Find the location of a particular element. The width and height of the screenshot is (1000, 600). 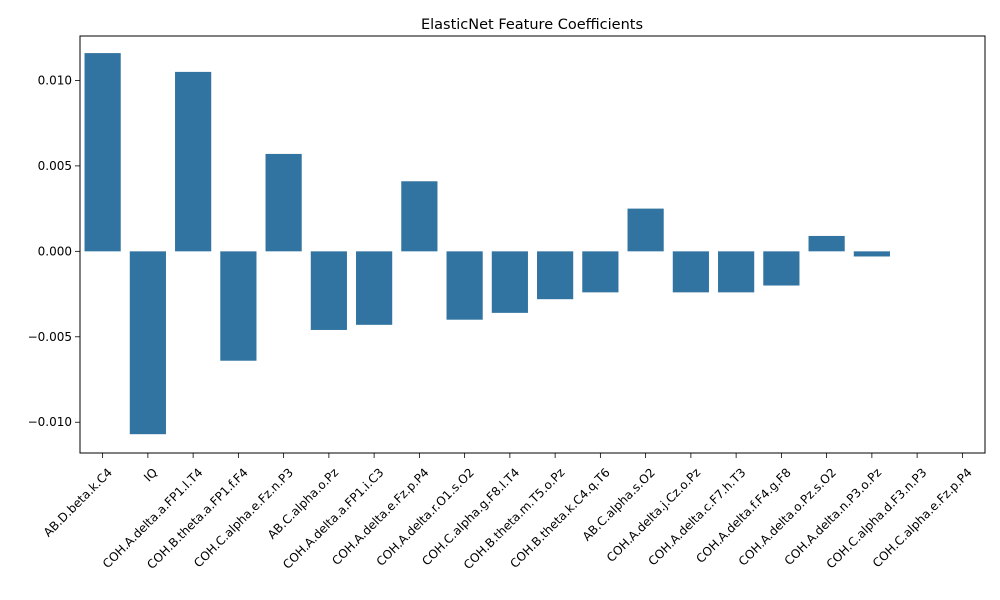

y-tick-label: 0.010 is located at coordinates (55, 80).